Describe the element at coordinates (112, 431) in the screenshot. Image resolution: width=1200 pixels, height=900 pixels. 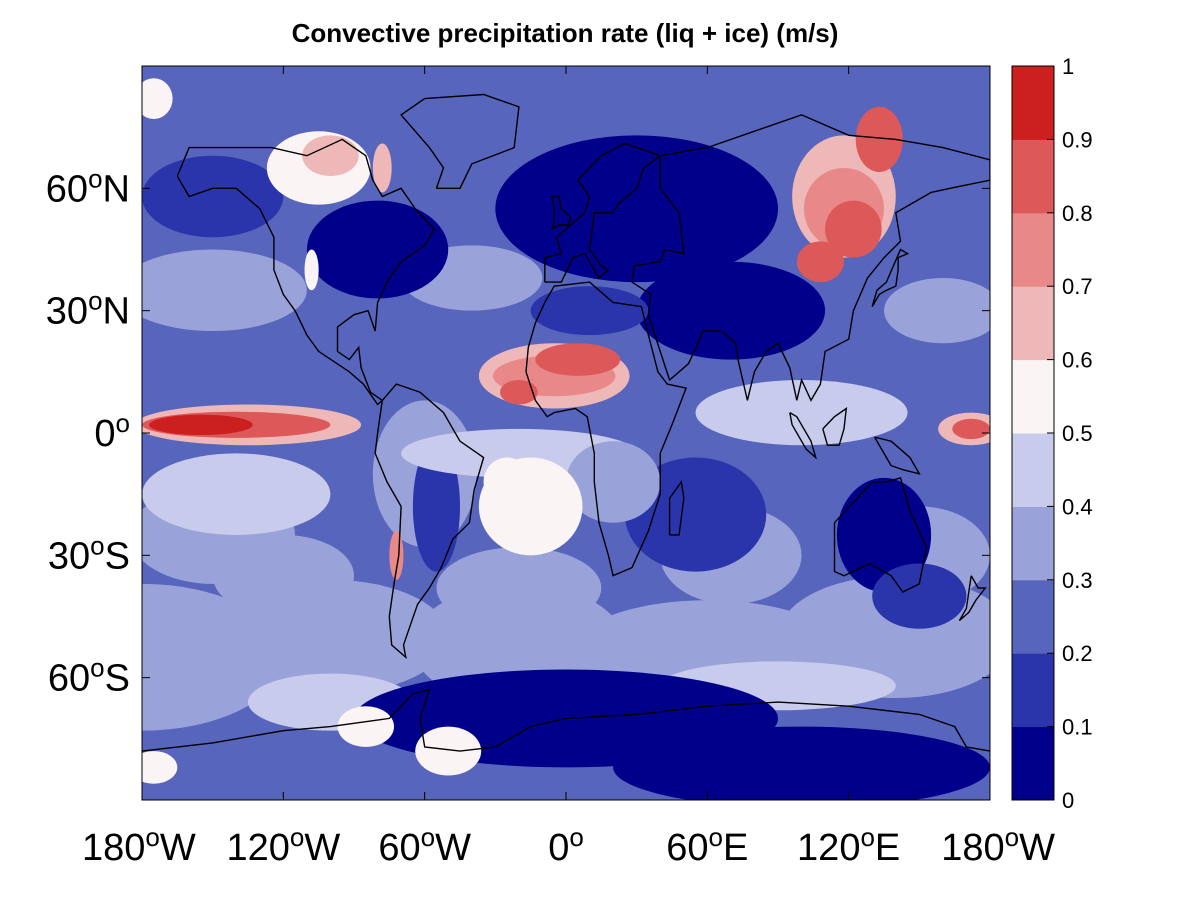
I see `y-tick-label: 0o` at that location.